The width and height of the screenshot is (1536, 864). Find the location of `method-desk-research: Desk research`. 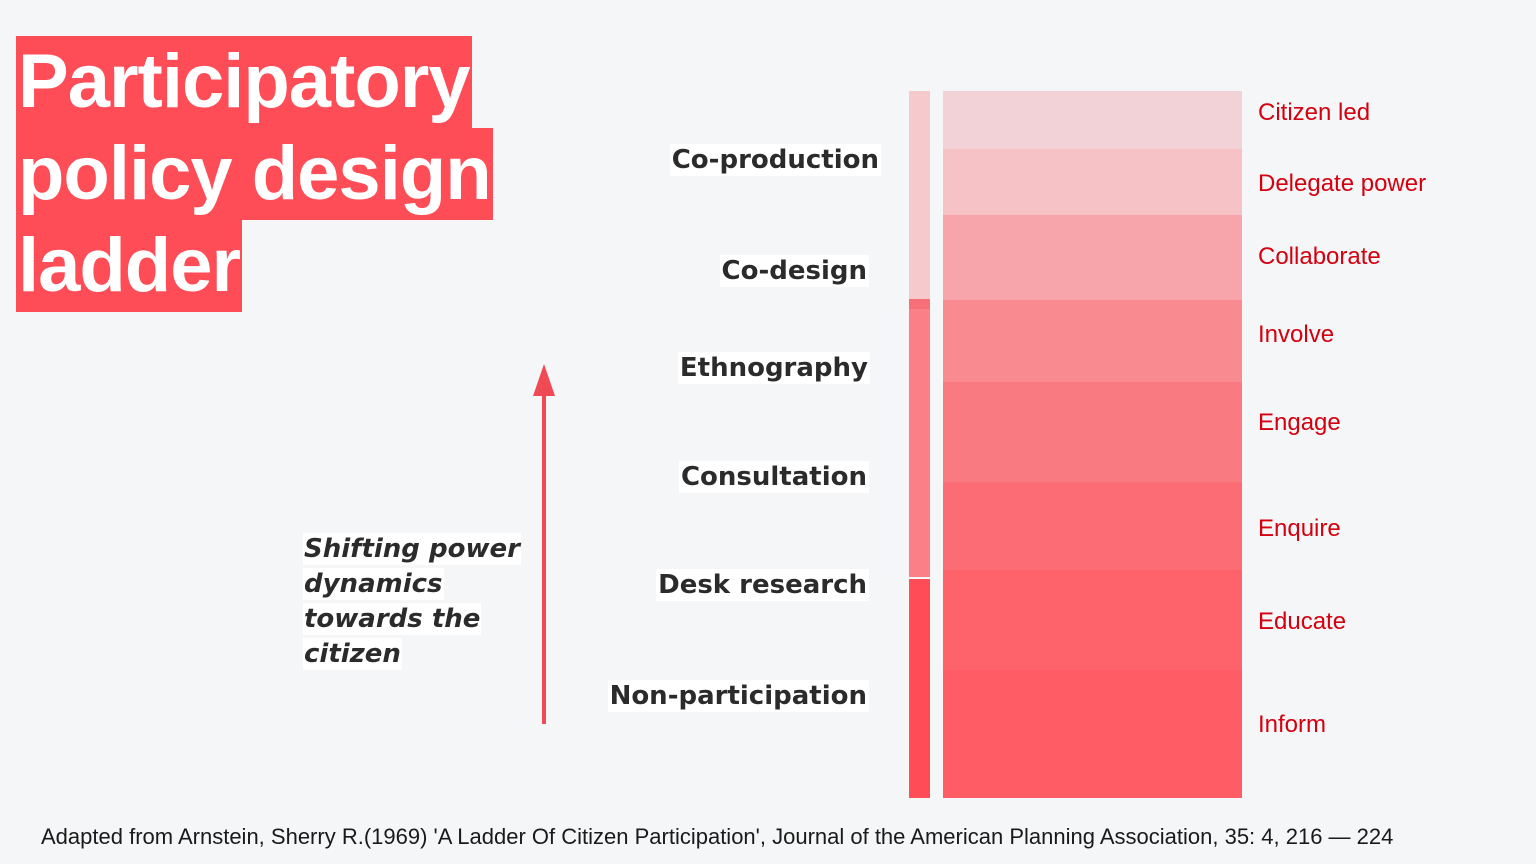

method-desk-research: Desk research is located at coordinates (762, 585).